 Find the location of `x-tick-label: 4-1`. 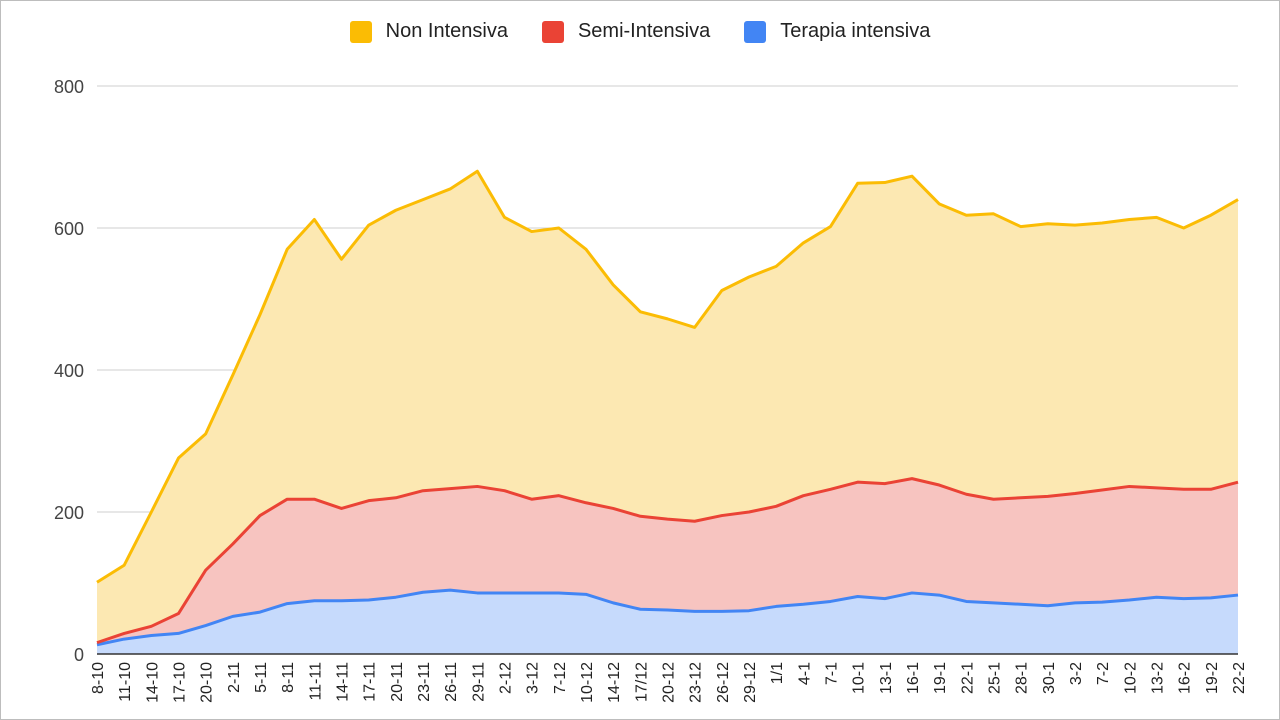

x-tick-label: 4-1 is located at coordinates (804, 673).